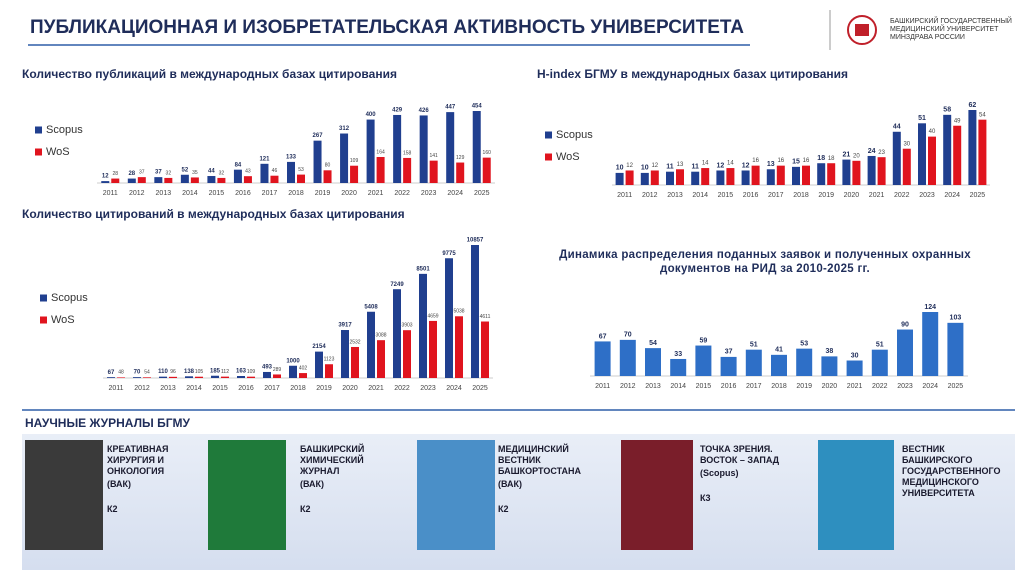  Describe the element at coordinates (705, 498) in the screenshot. I see `journal-category: К3` at that location.